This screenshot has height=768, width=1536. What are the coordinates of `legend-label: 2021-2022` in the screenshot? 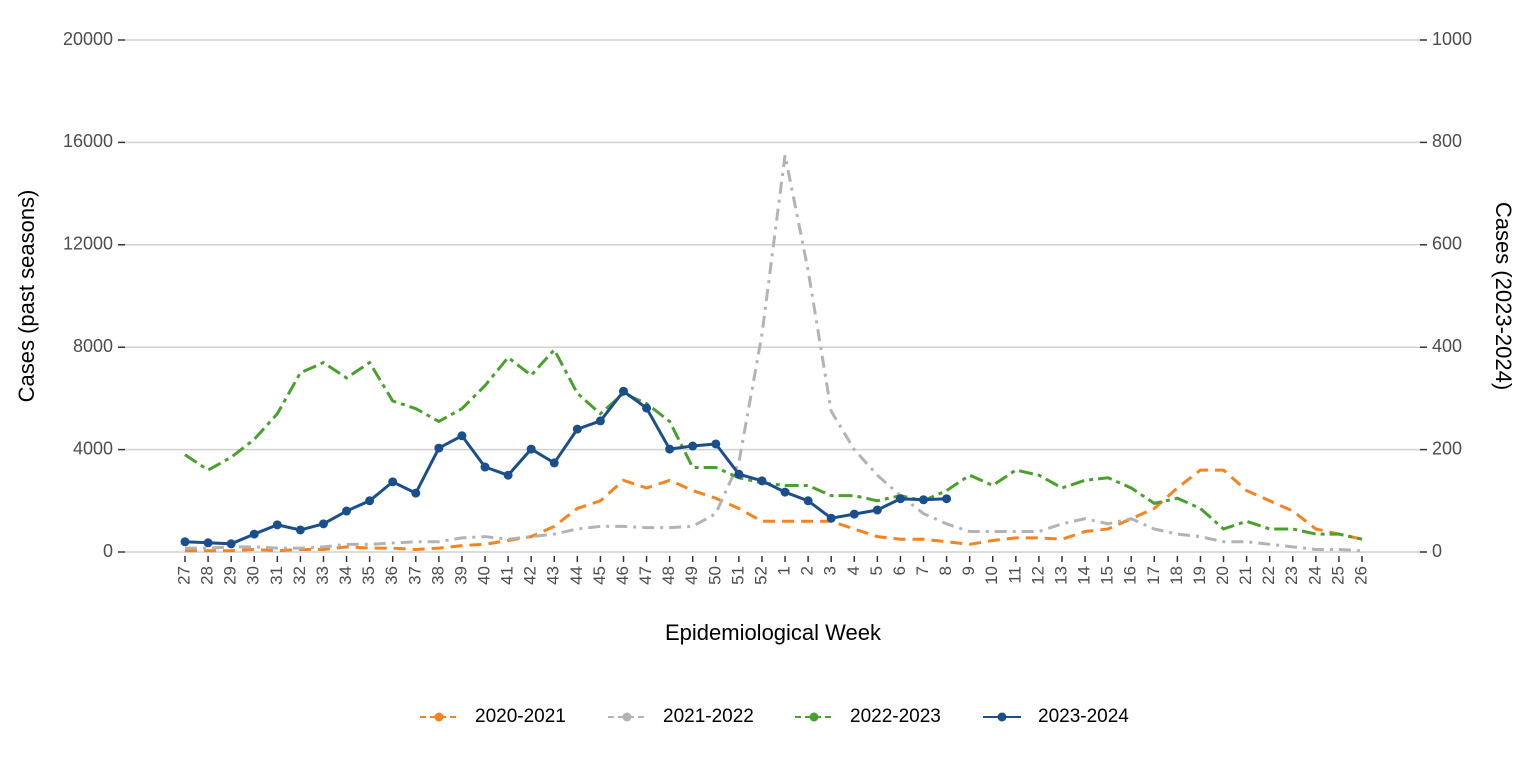 It's located at (708, 716).